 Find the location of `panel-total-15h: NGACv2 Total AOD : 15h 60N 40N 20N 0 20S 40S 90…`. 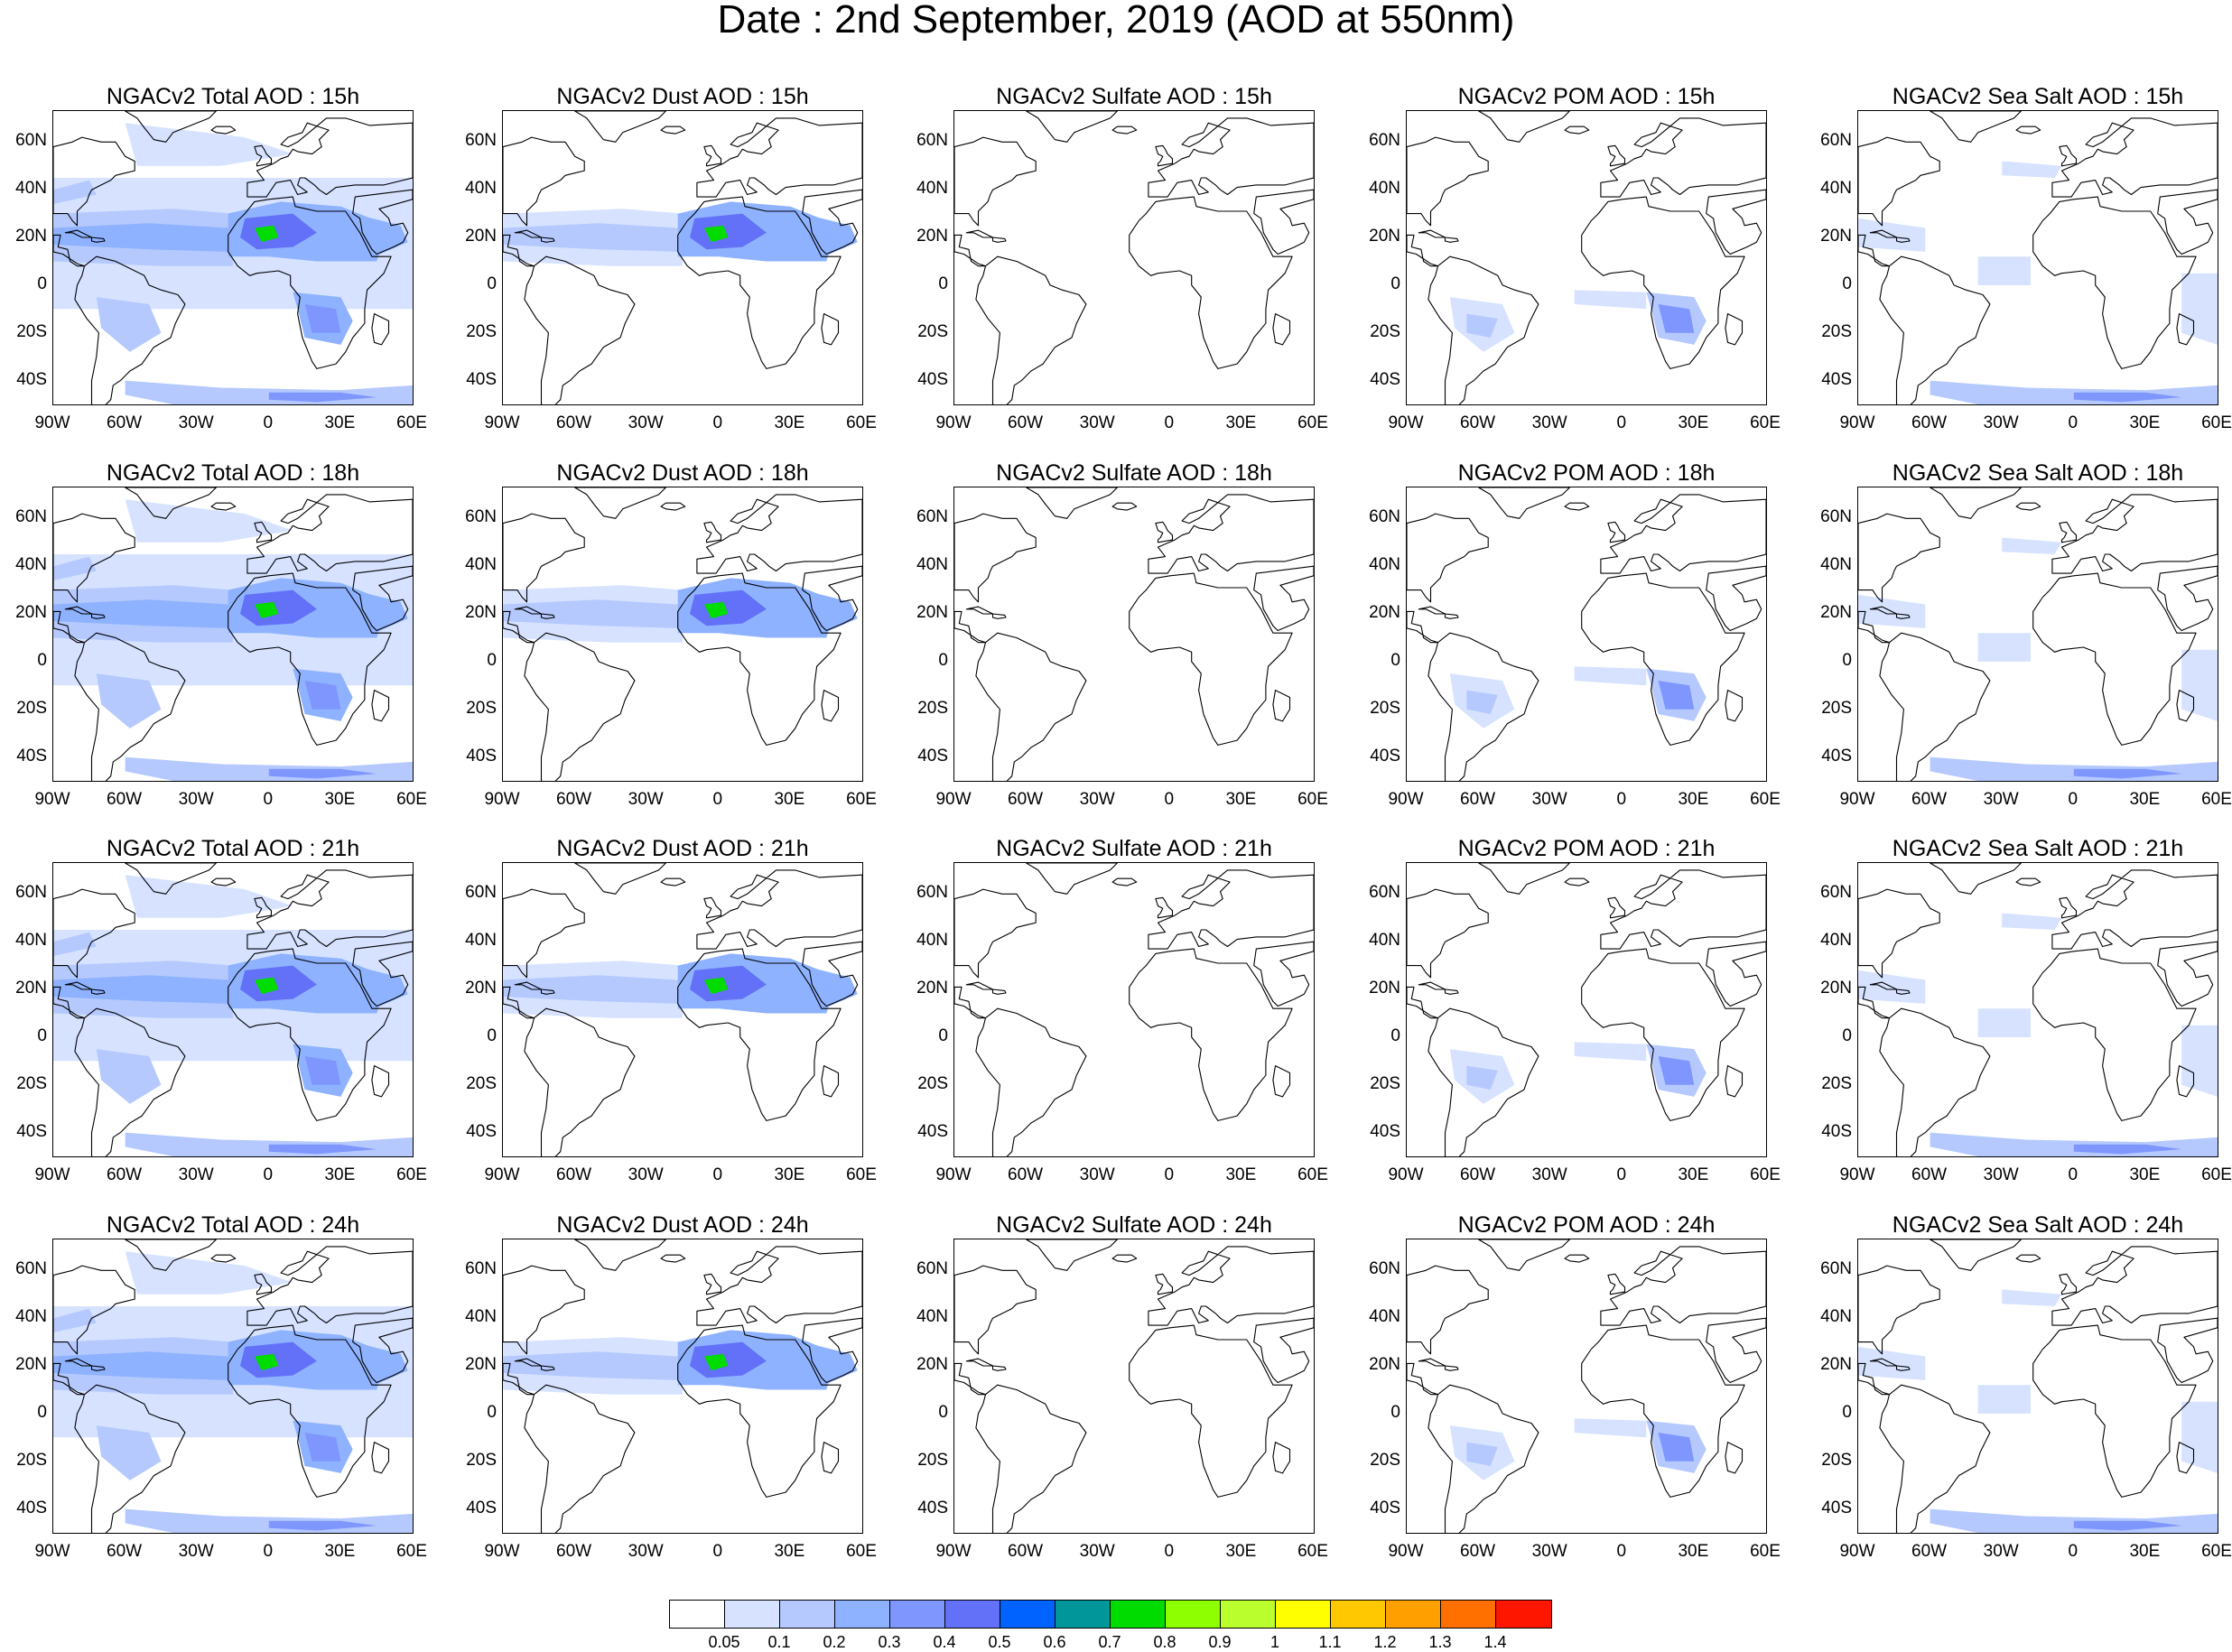

panel-total-15h: NGACv2 Total AOD : 15h 60N 40N 20N 0 20S 40S 90… is located at coordinates (221, 272).